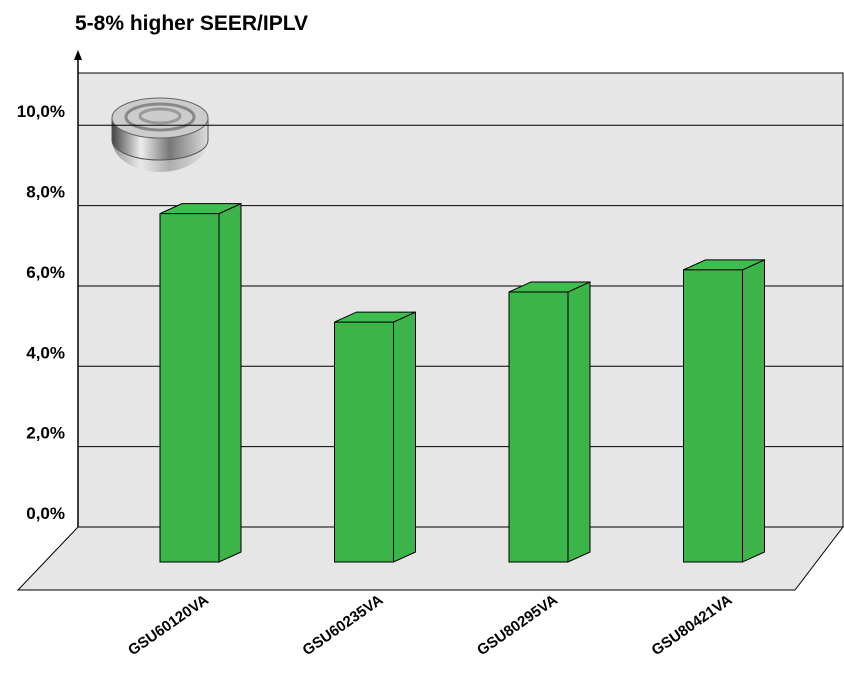 The height and width of the screenshot is (693, 844). Describe the element at coordinates (78, 55) in the screenshot. I see `axis-arrow` at that location.